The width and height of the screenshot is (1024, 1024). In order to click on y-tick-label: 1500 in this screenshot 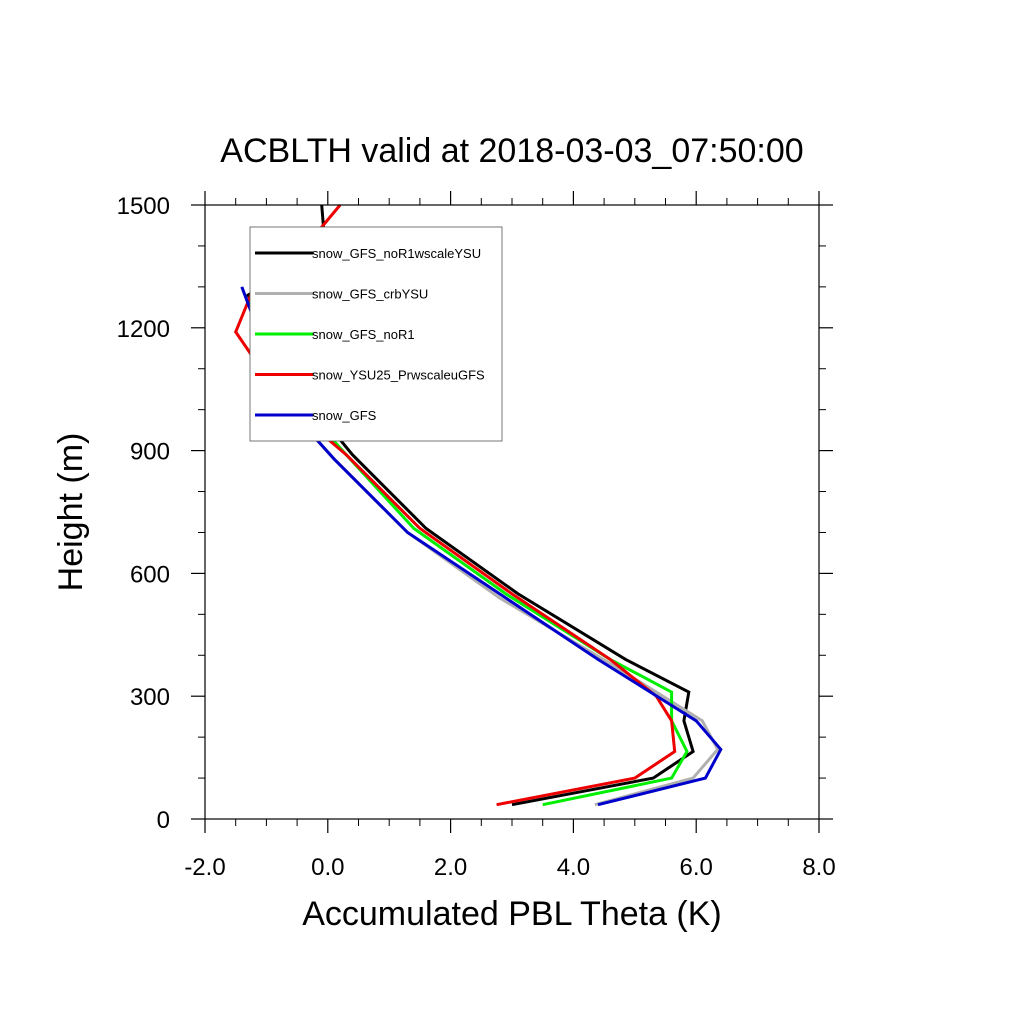, I will do `click(143, 206)`.